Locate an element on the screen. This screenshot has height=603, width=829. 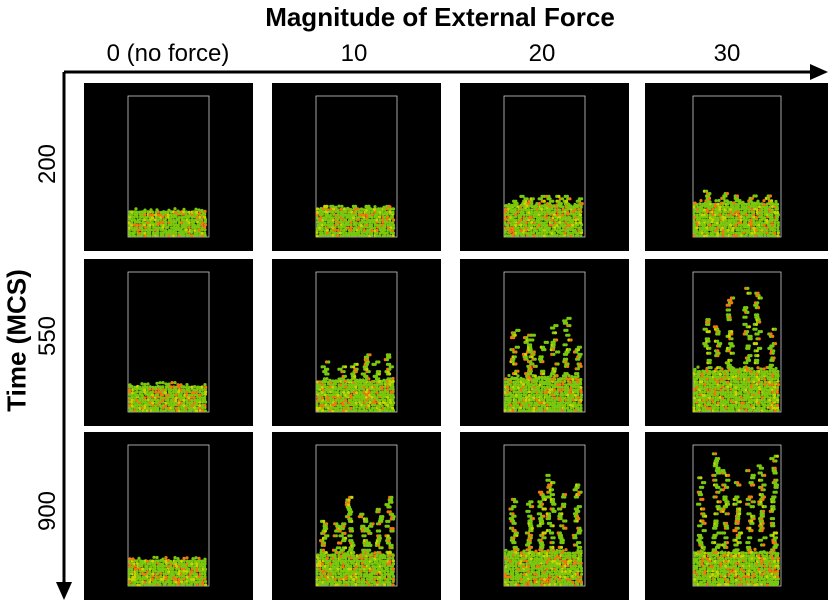
row-label-time-900: 900 is located at coordinates (48, 511).